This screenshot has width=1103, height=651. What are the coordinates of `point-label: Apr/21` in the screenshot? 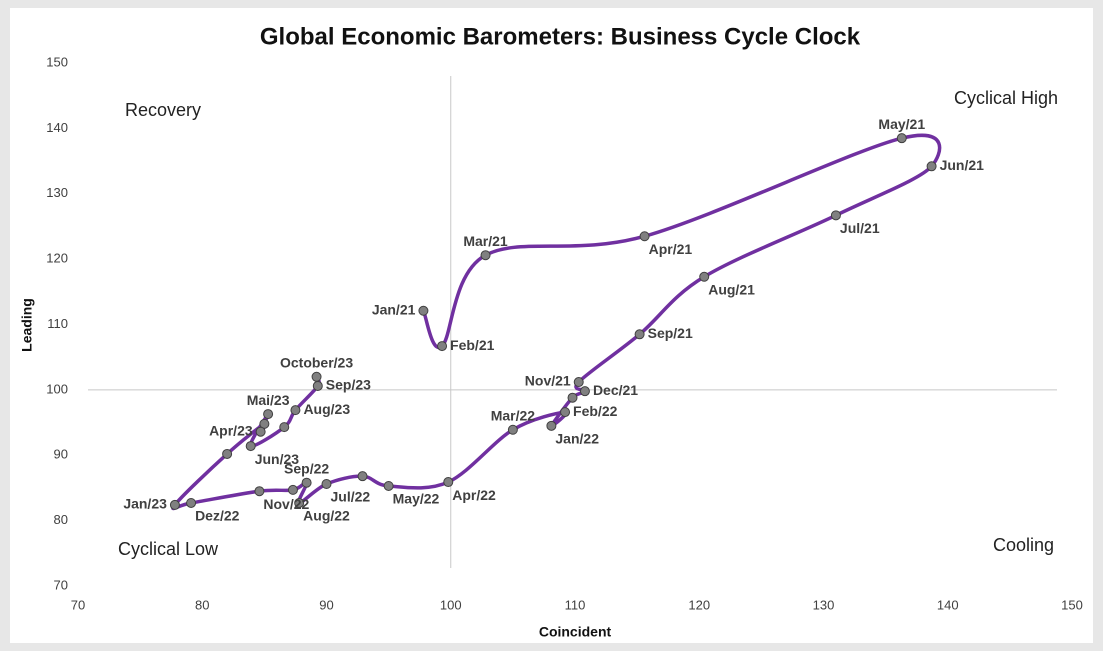 It's located at (671, 249).